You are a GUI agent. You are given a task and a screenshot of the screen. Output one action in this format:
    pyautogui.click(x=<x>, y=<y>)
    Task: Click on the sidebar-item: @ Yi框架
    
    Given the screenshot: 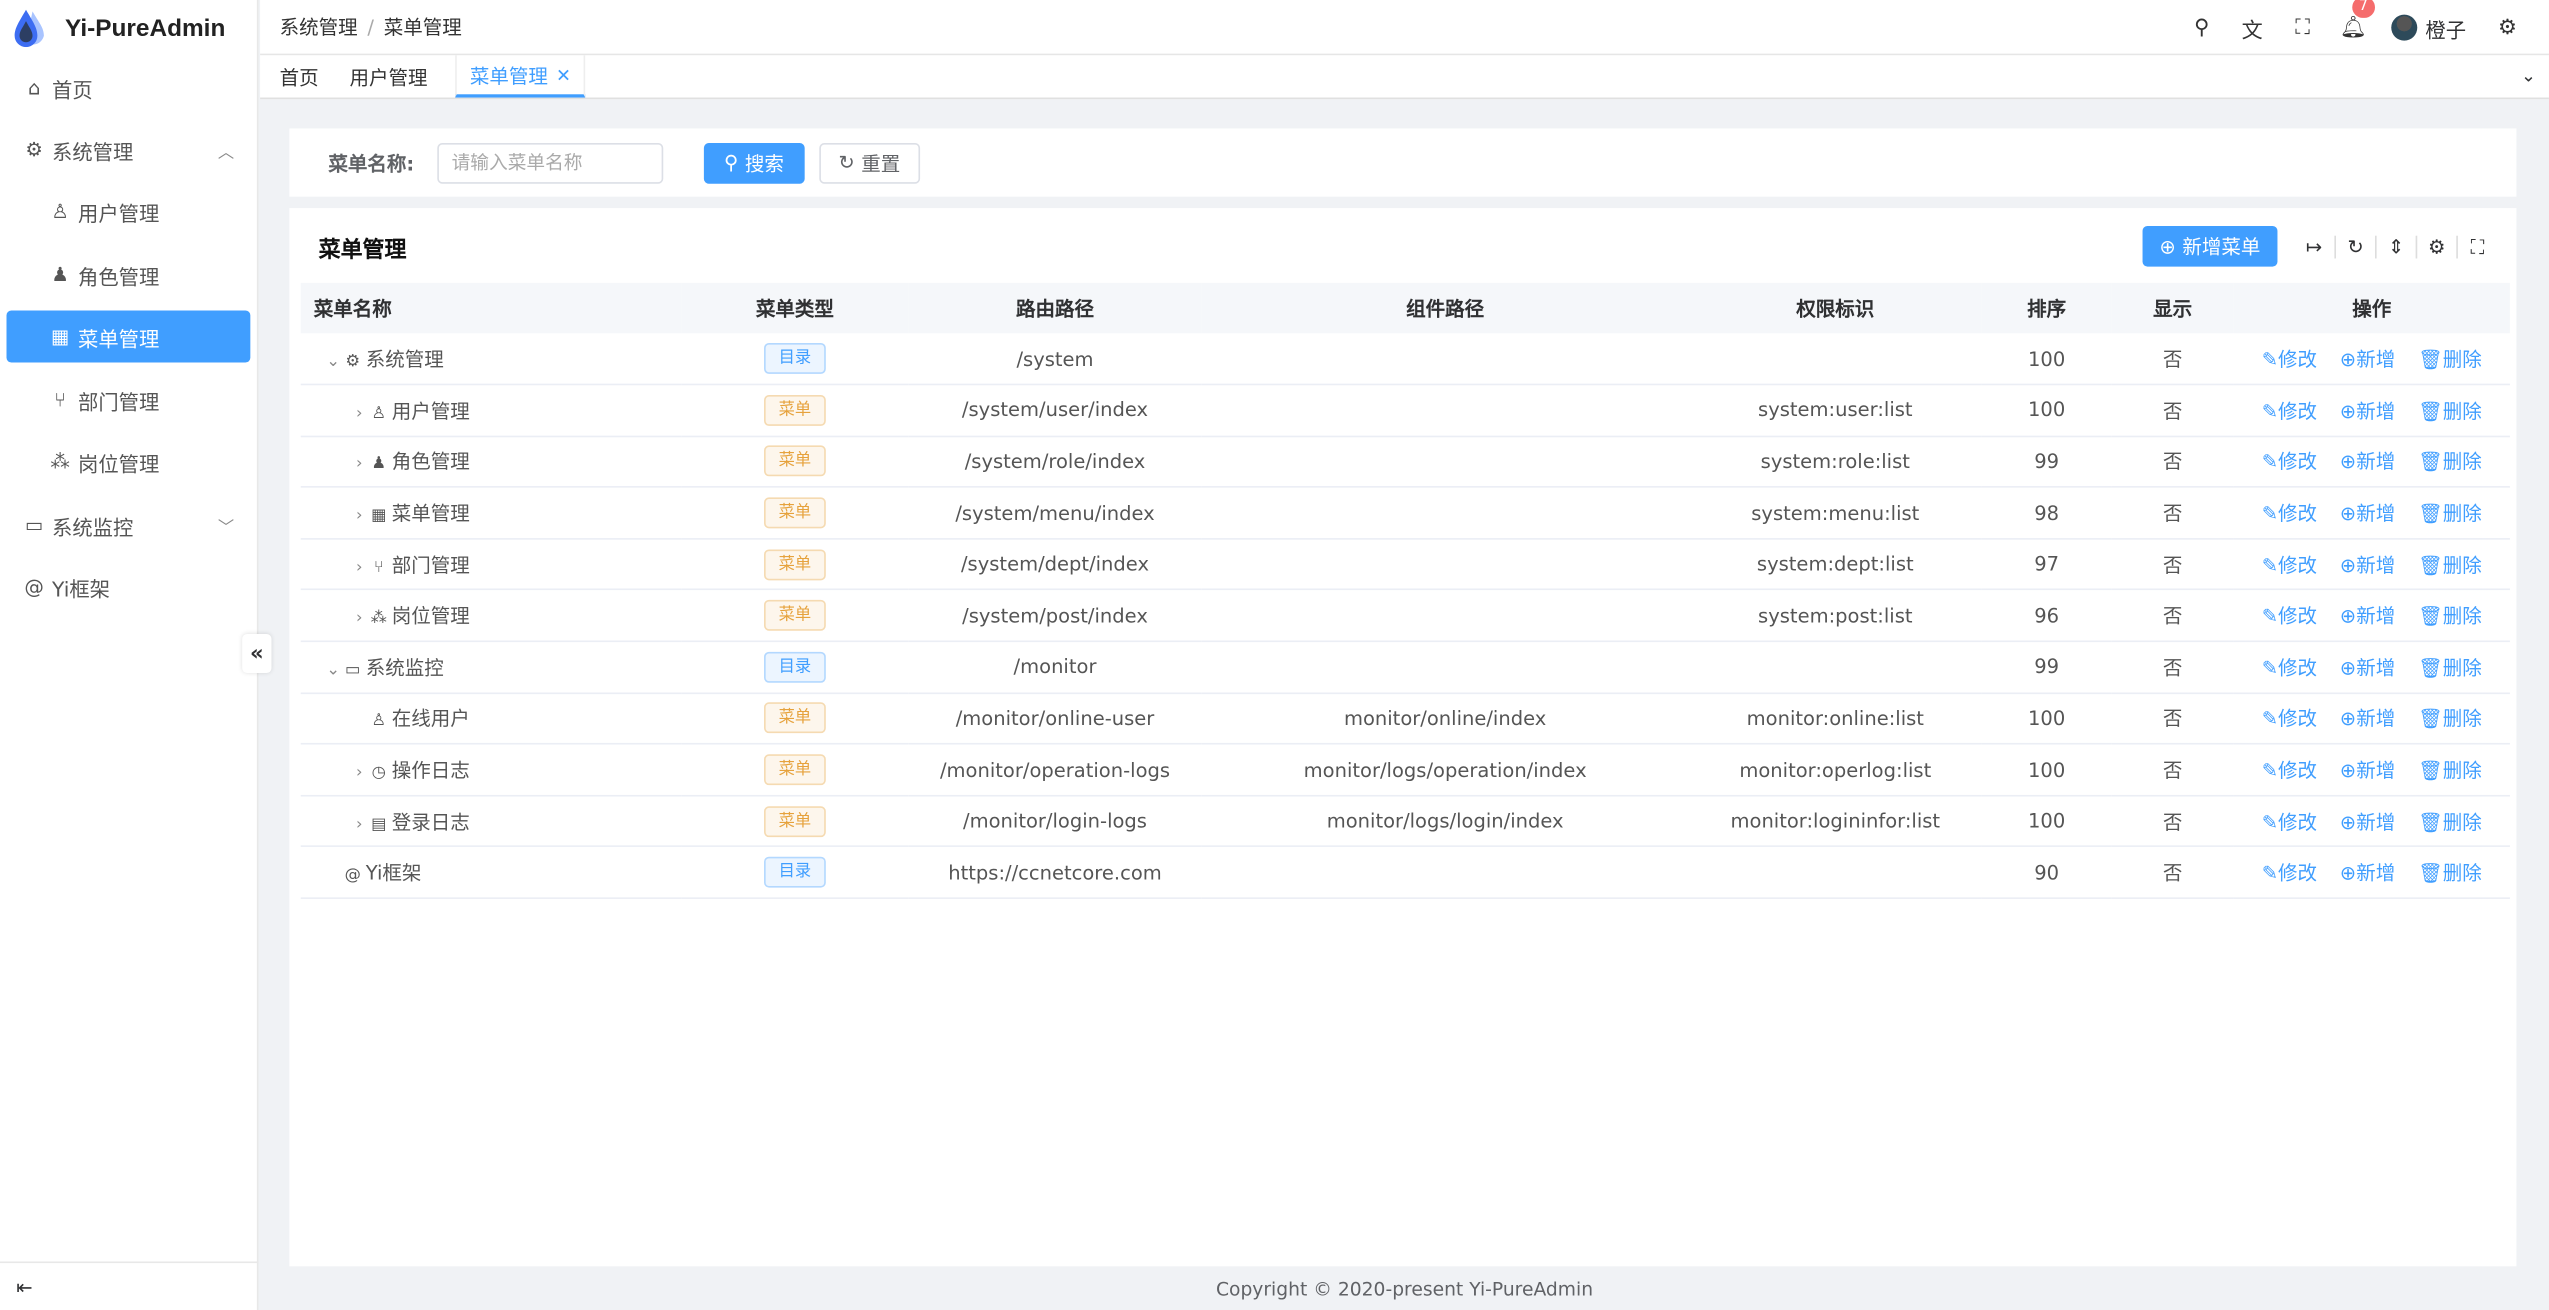 What is the action you would take?
    pyautogui.click(x=129, y=587)
    